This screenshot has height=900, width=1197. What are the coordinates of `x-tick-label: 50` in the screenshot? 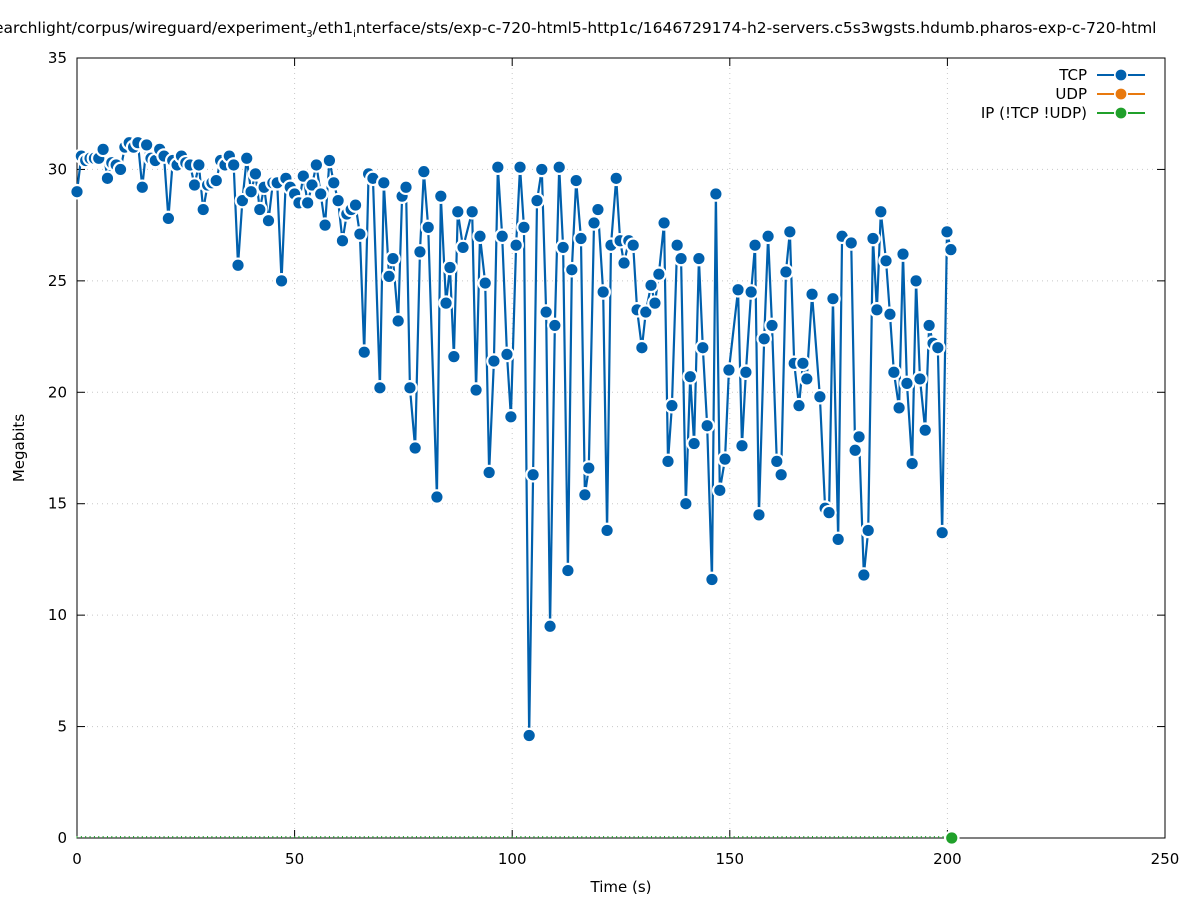 It's located at (294, 859).